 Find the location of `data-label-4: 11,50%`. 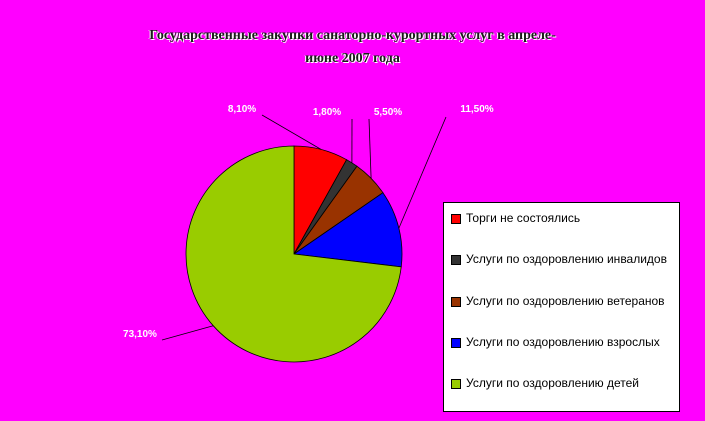

data-label-4: 11,50% is located at coordinates (476, 109).